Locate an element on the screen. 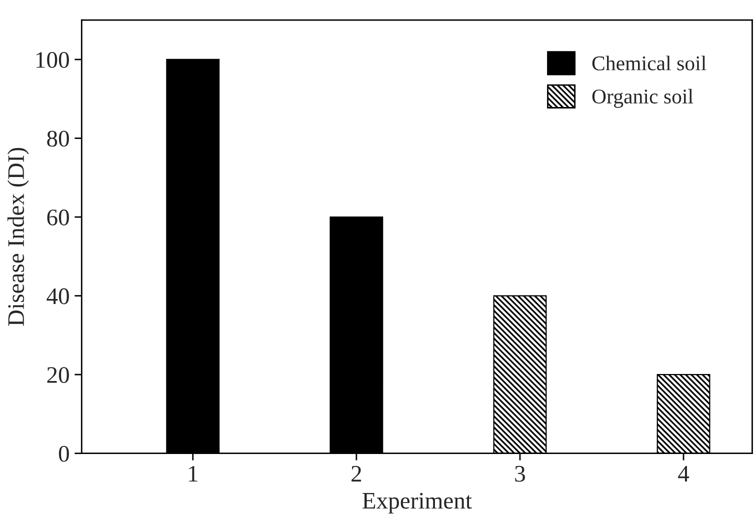 The height and width of the screenshot is (529, 756). x-tick-label: 3 is located at coordinates (520, 474).